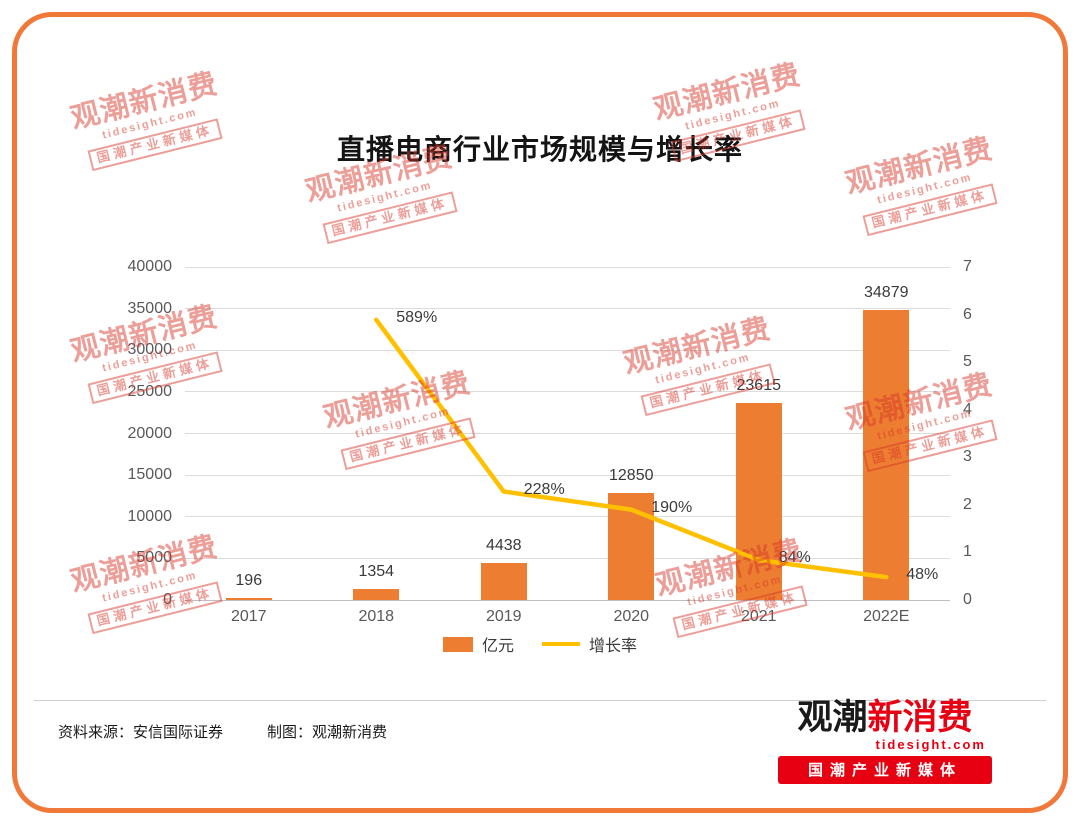 The height and width of the screenshot is (825, 1080). Describe the element at coordinates (561, 644) in the screenshot. I see `line-swatch-icon` at that location.